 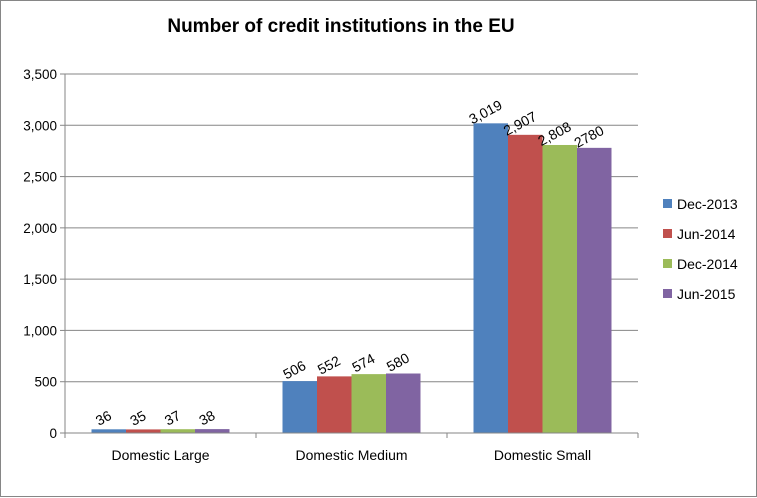 What do you see at coordinates (542, 455) in the screenshot?
I see `x-category-label: Domestic Small` at bounding box center [542, 455].